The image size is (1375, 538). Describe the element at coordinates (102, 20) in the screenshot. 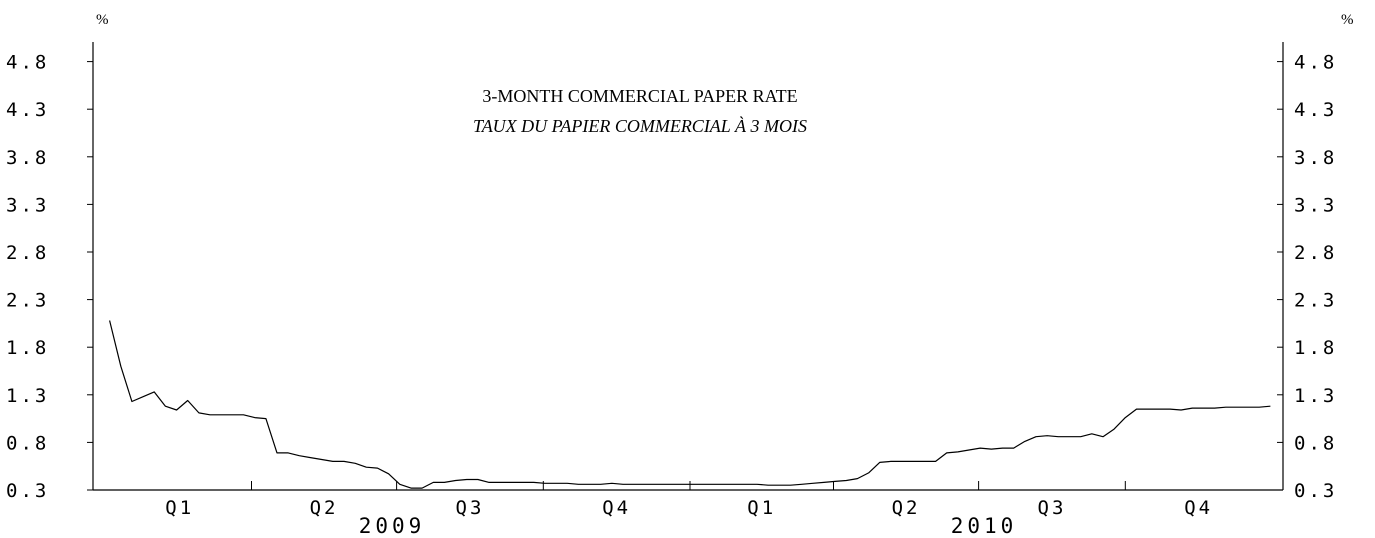

I see `y-unit-left: %` at that location.